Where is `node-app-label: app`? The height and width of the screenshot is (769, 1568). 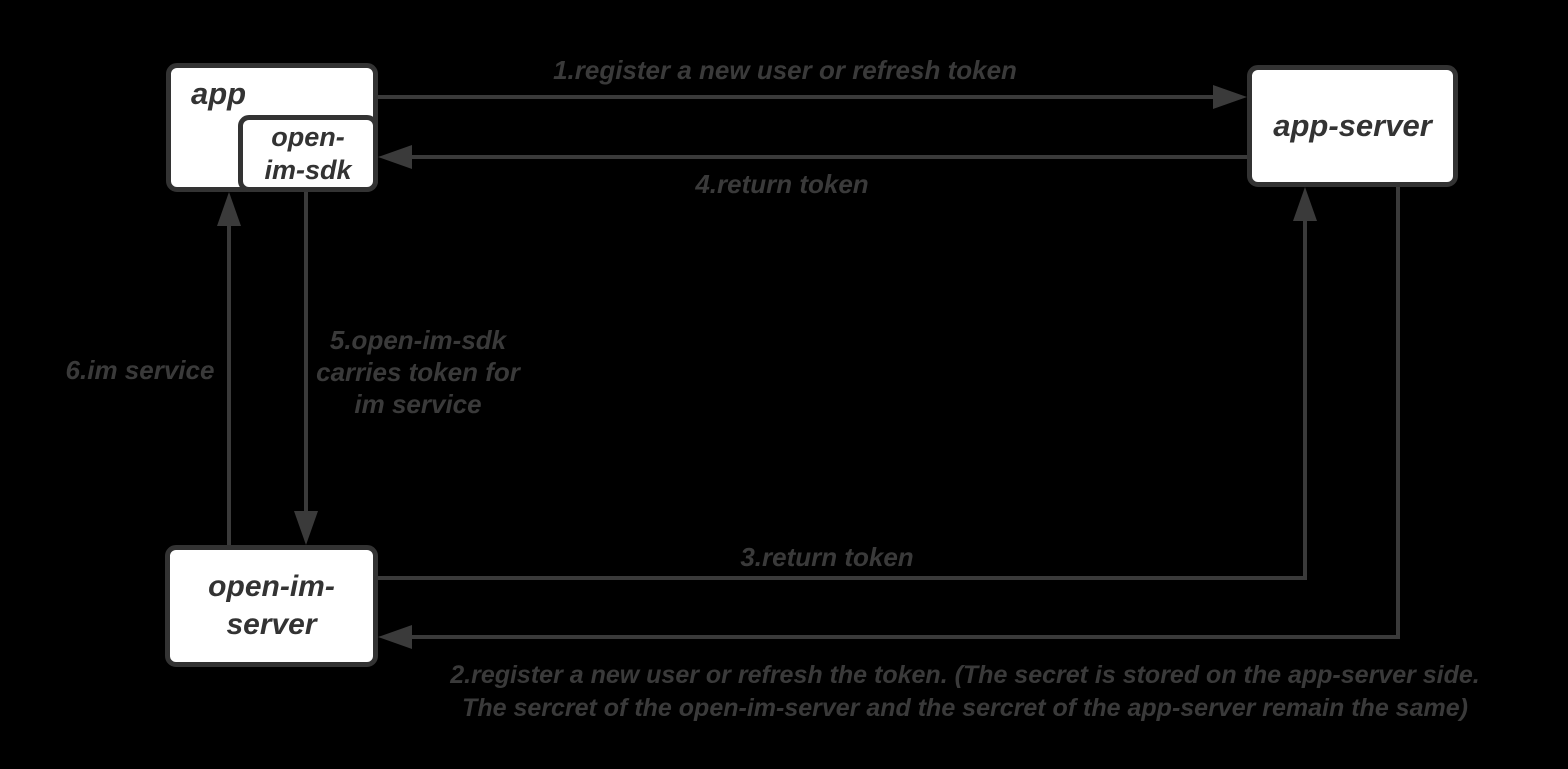
node-app-label: app is located at coordinates (219, 93).